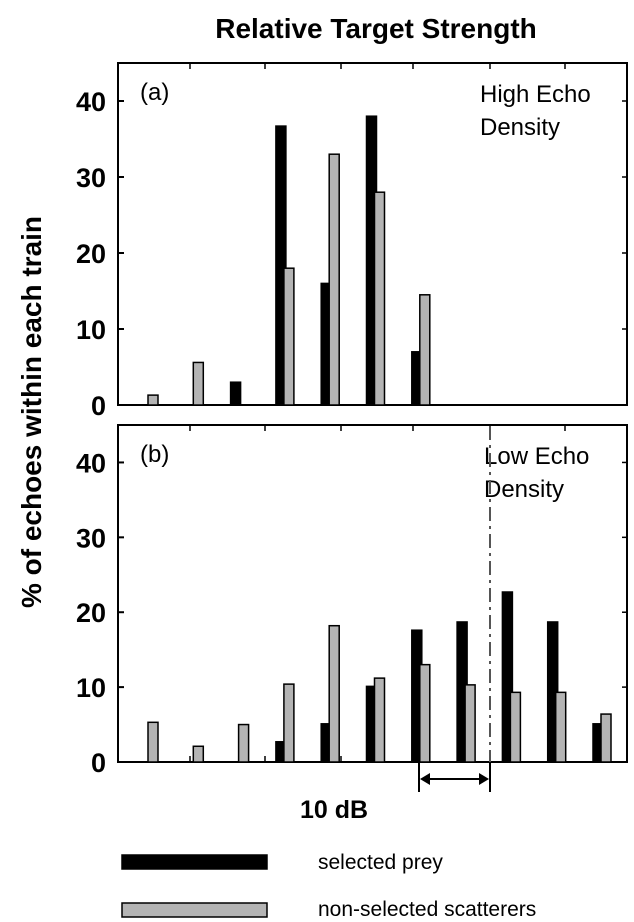 This screenshot has height=922, width=634. Describe the element at coordinates (425, 779) in the screenshot. I see `arrow-left-head-icon` at that location.